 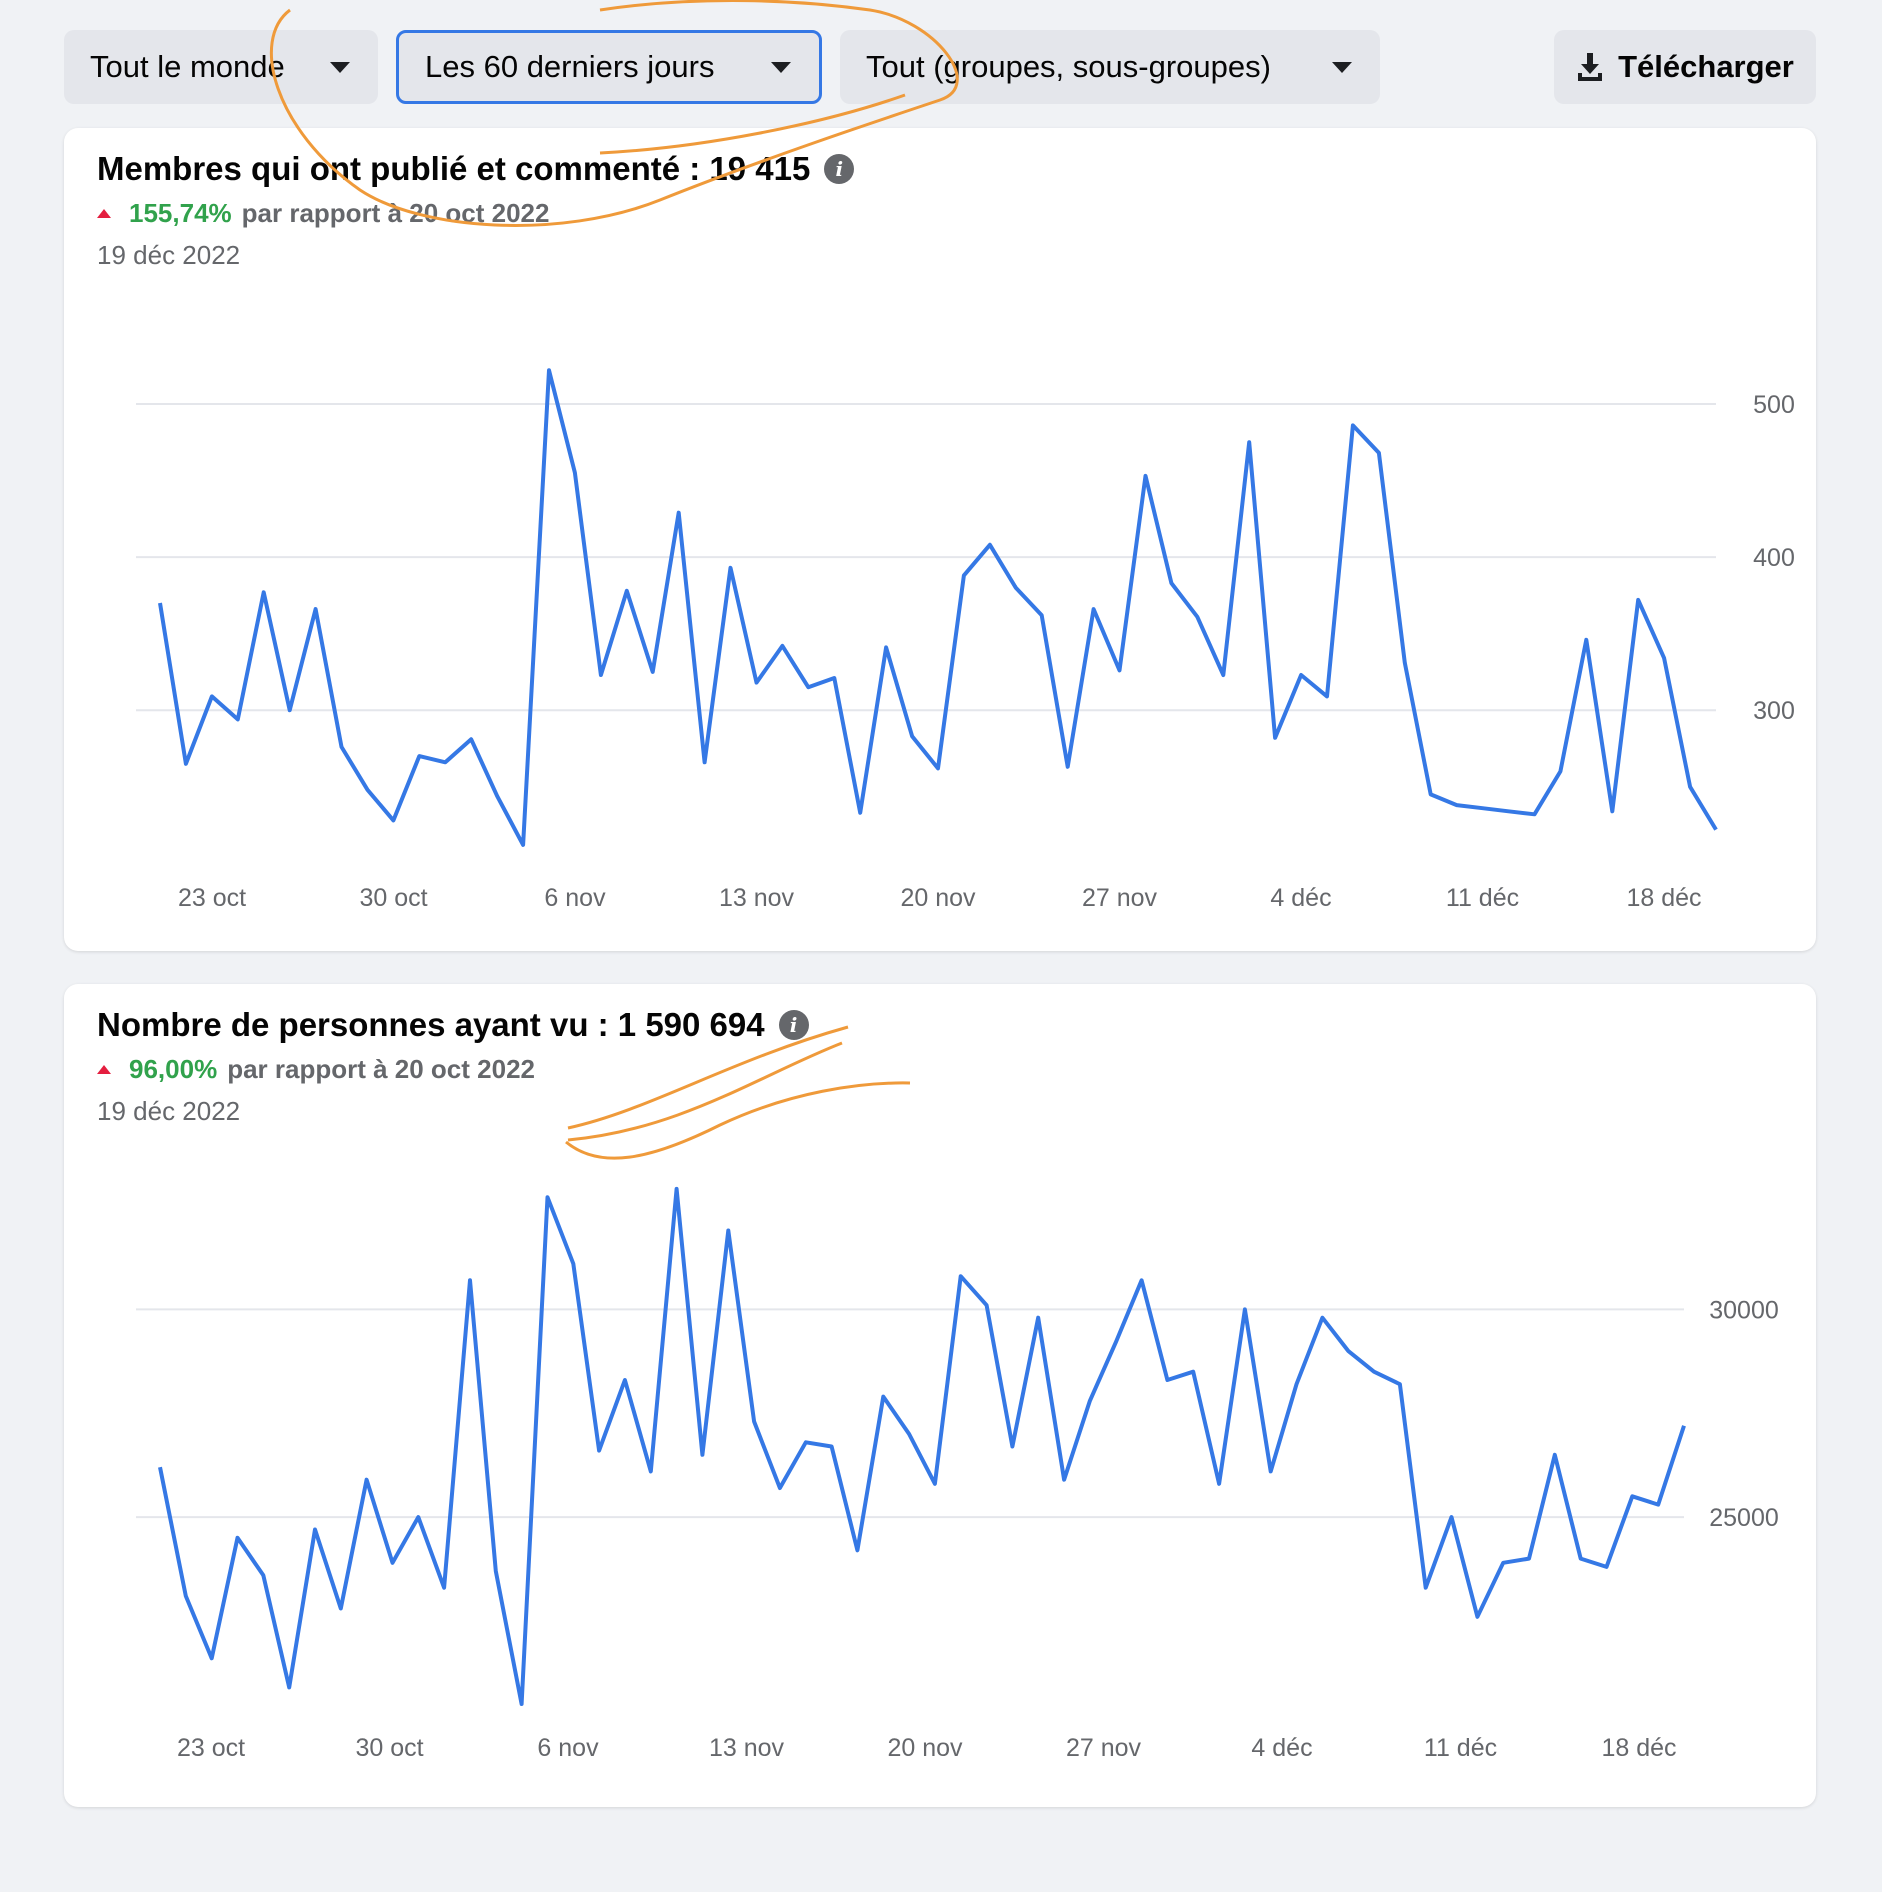 I want to click on audience-dropdown: Tout le monde, so click(x=221, y=67).